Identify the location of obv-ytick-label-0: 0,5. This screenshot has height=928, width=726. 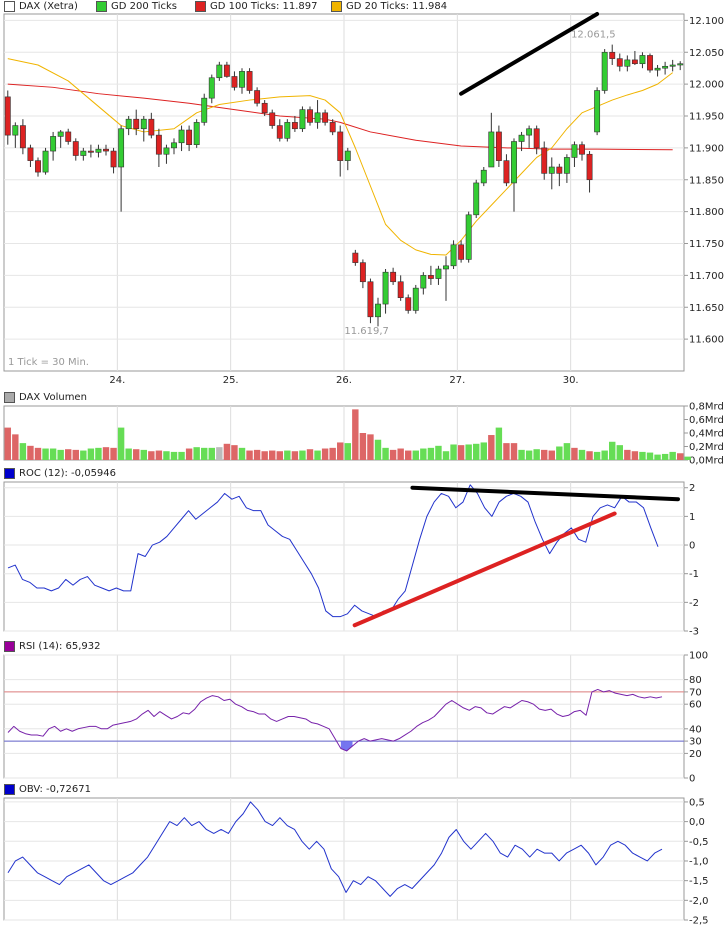
(697, 802).